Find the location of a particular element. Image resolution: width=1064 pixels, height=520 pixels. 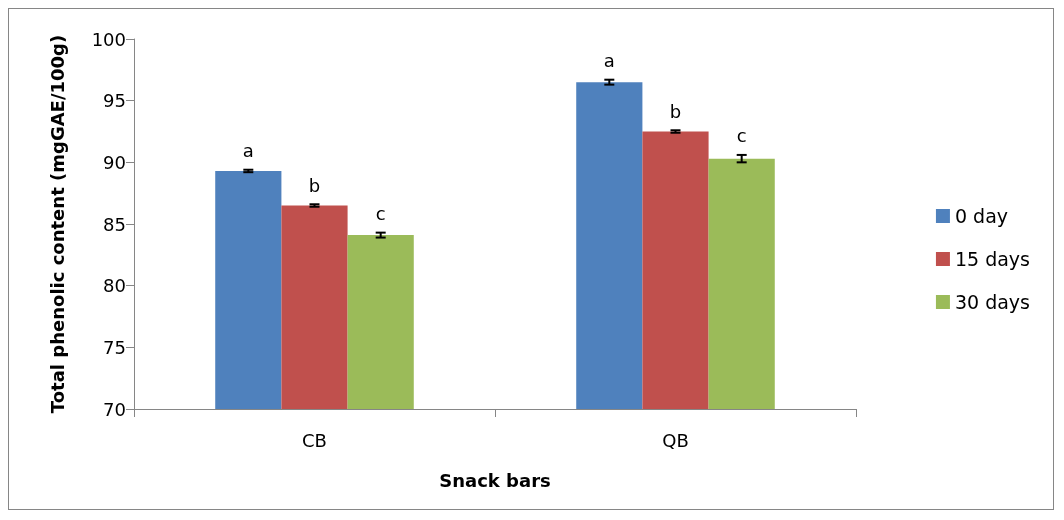

x-axis-title: Snack bars is located at coordinates (495, 480).